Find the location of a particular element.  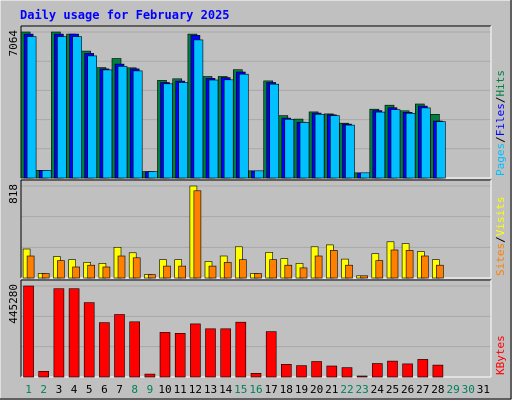

legend-files: Files is located at coordinates (500, 119).